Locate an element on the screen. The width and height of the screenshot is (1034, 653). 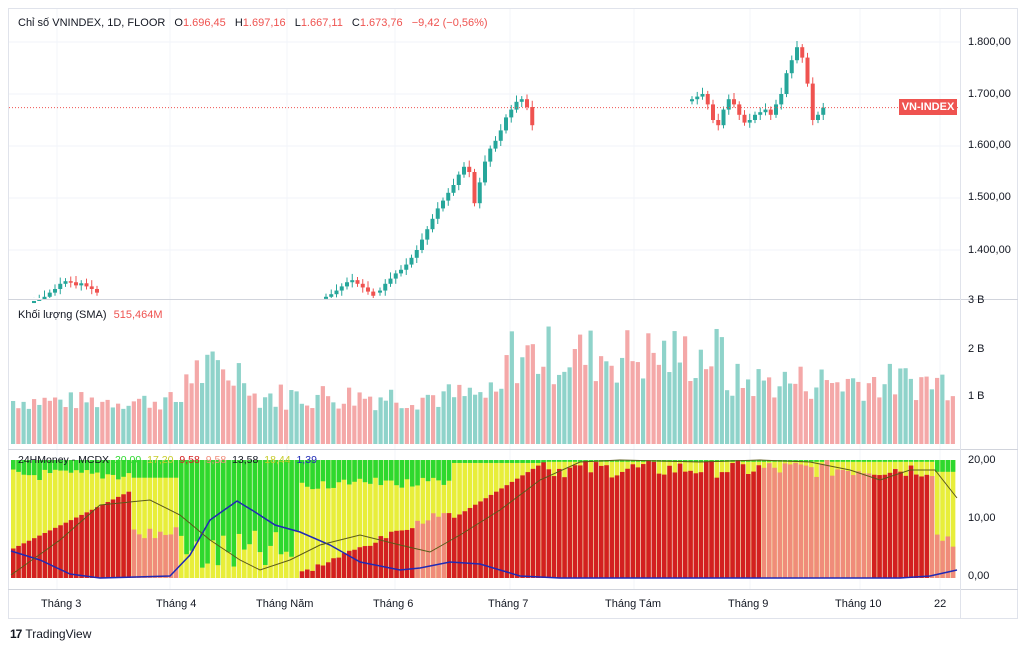
indicator-tick: 0,00 is located at coordinates (979, 576).